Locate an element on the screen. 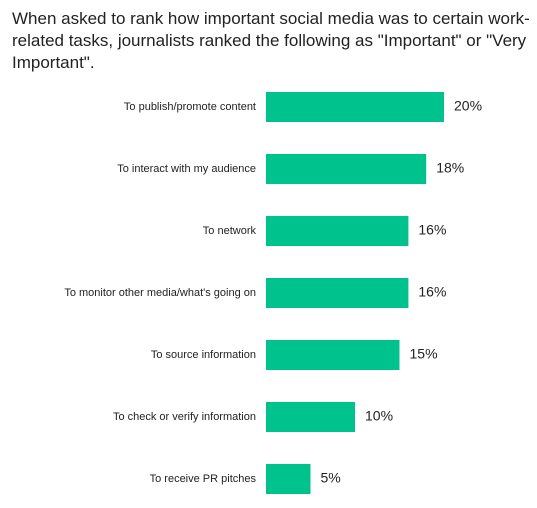  category-label: To network is located at coordinates (230, 231).